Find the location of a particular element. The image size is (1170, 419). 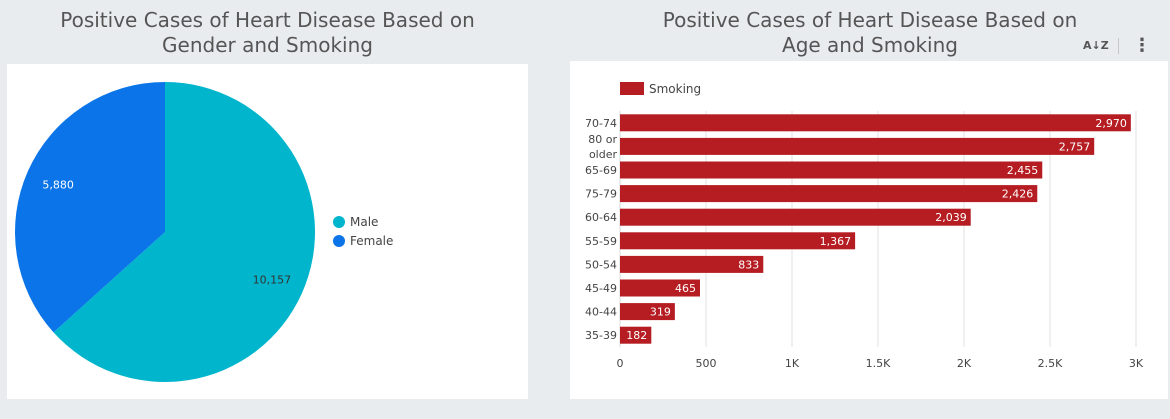

bar-value-label: 833 is located at coordinates (748, 264).